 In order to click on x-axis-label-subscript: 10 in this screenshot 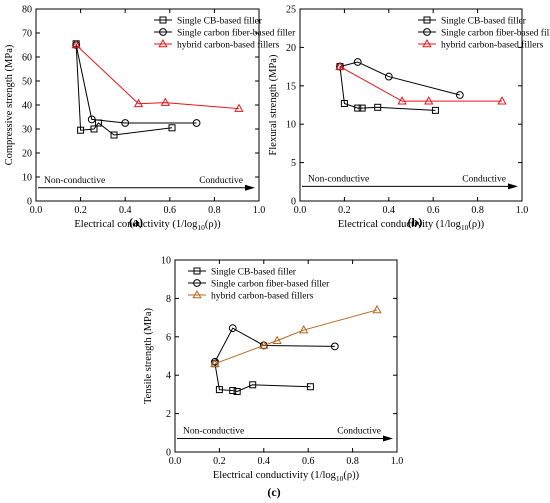, I will do `click(340, 478)`.